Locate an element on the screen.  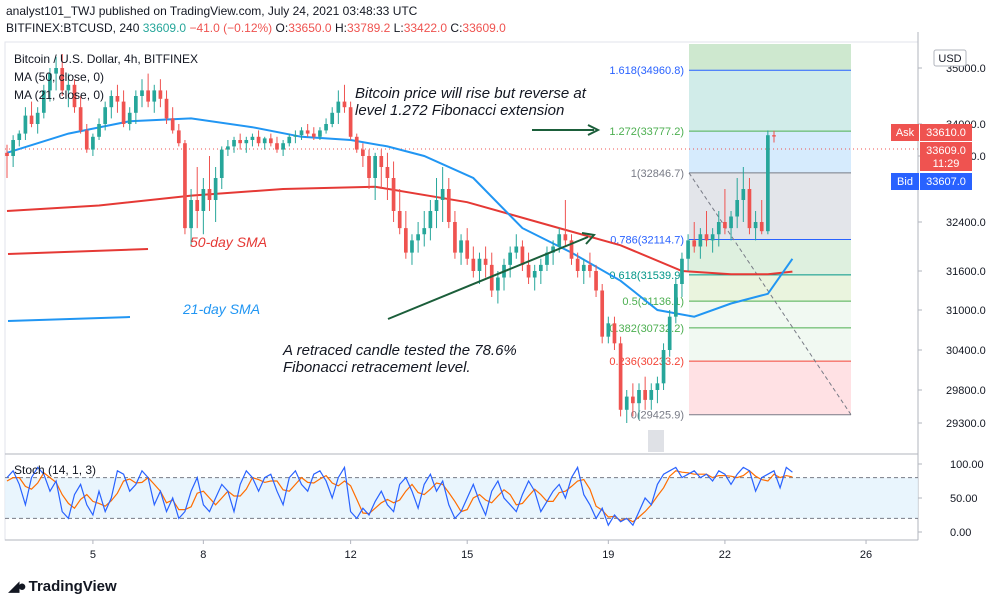
ask-price-tag is located at coordinates (946, 132).